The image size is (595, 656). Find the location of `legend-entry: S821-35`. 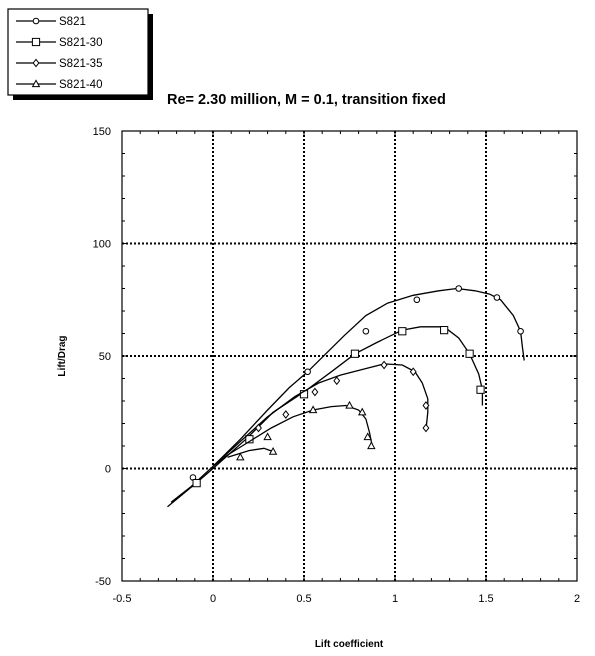

legend-entry: S821-35 is located at coordinates (59, 64).